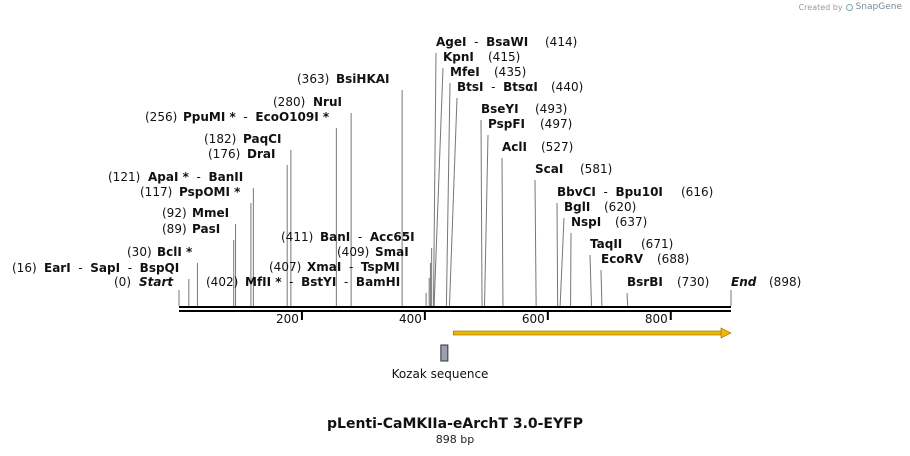  What do you see at coordinates (241, 154) in the screenshot?
I see `restriction-site: (176) DraI` at bounding box center [241, 154].